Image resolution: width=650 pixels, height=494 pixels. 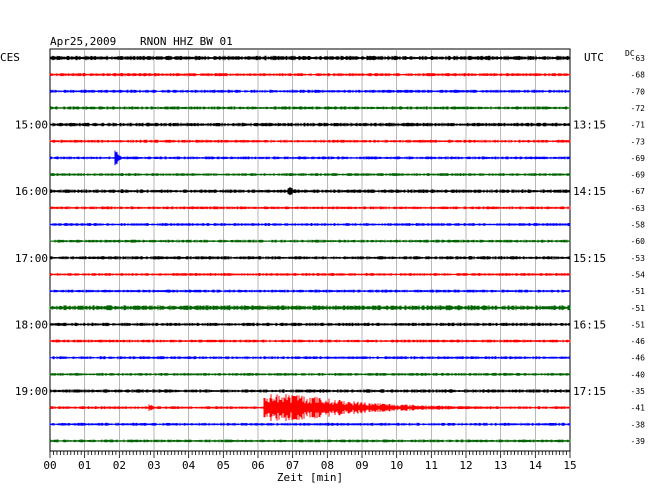 What do you see at coordinates (638, 125) in the screenshot?
I see `dc-offset-label: -71` at bounding box center [638, 125].